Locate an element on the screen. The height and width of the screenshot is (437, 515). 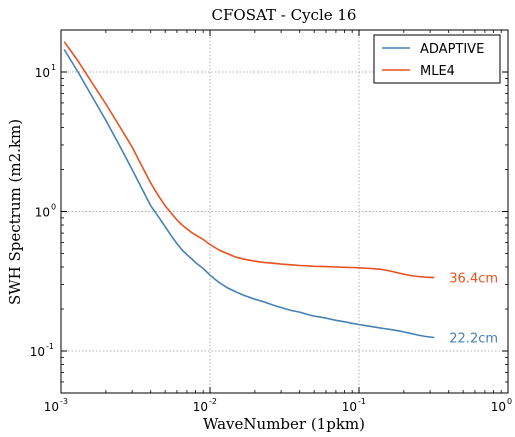
legend: ADAPTIVE MLE4 is located at coordinates (437, 59).